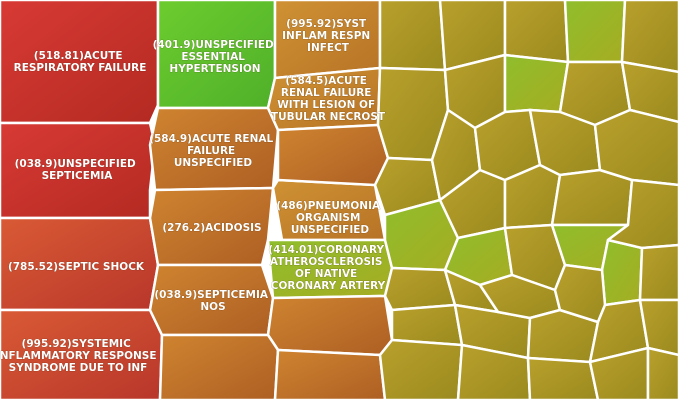  What do you see at coordinates (328, 36) in the screenshot?
I see `label-syst-inflam-respn-infect: (995.92)SYST INFLAM RESPN INFECT` at bounding box center [328, 36].